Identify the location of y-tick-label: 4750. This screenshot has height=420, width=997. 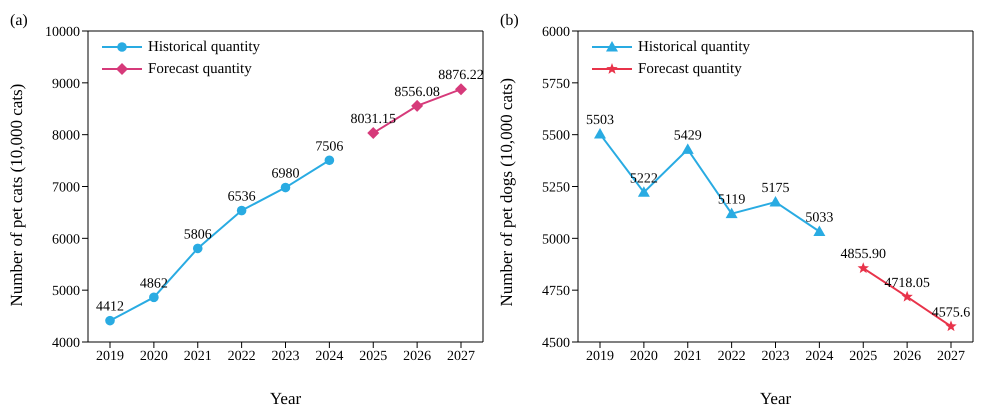
(556, 292).